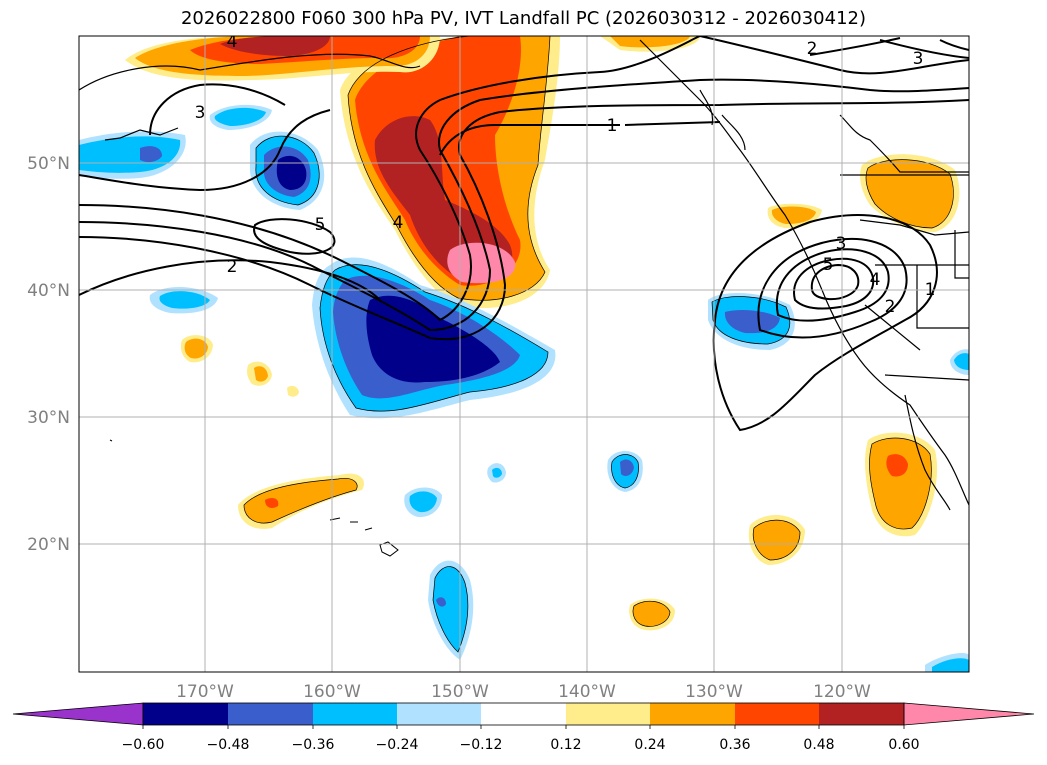 The width and height of the screenshot is (1047, 765). I want to click on colorbar-extend-max, so click(969, 714).